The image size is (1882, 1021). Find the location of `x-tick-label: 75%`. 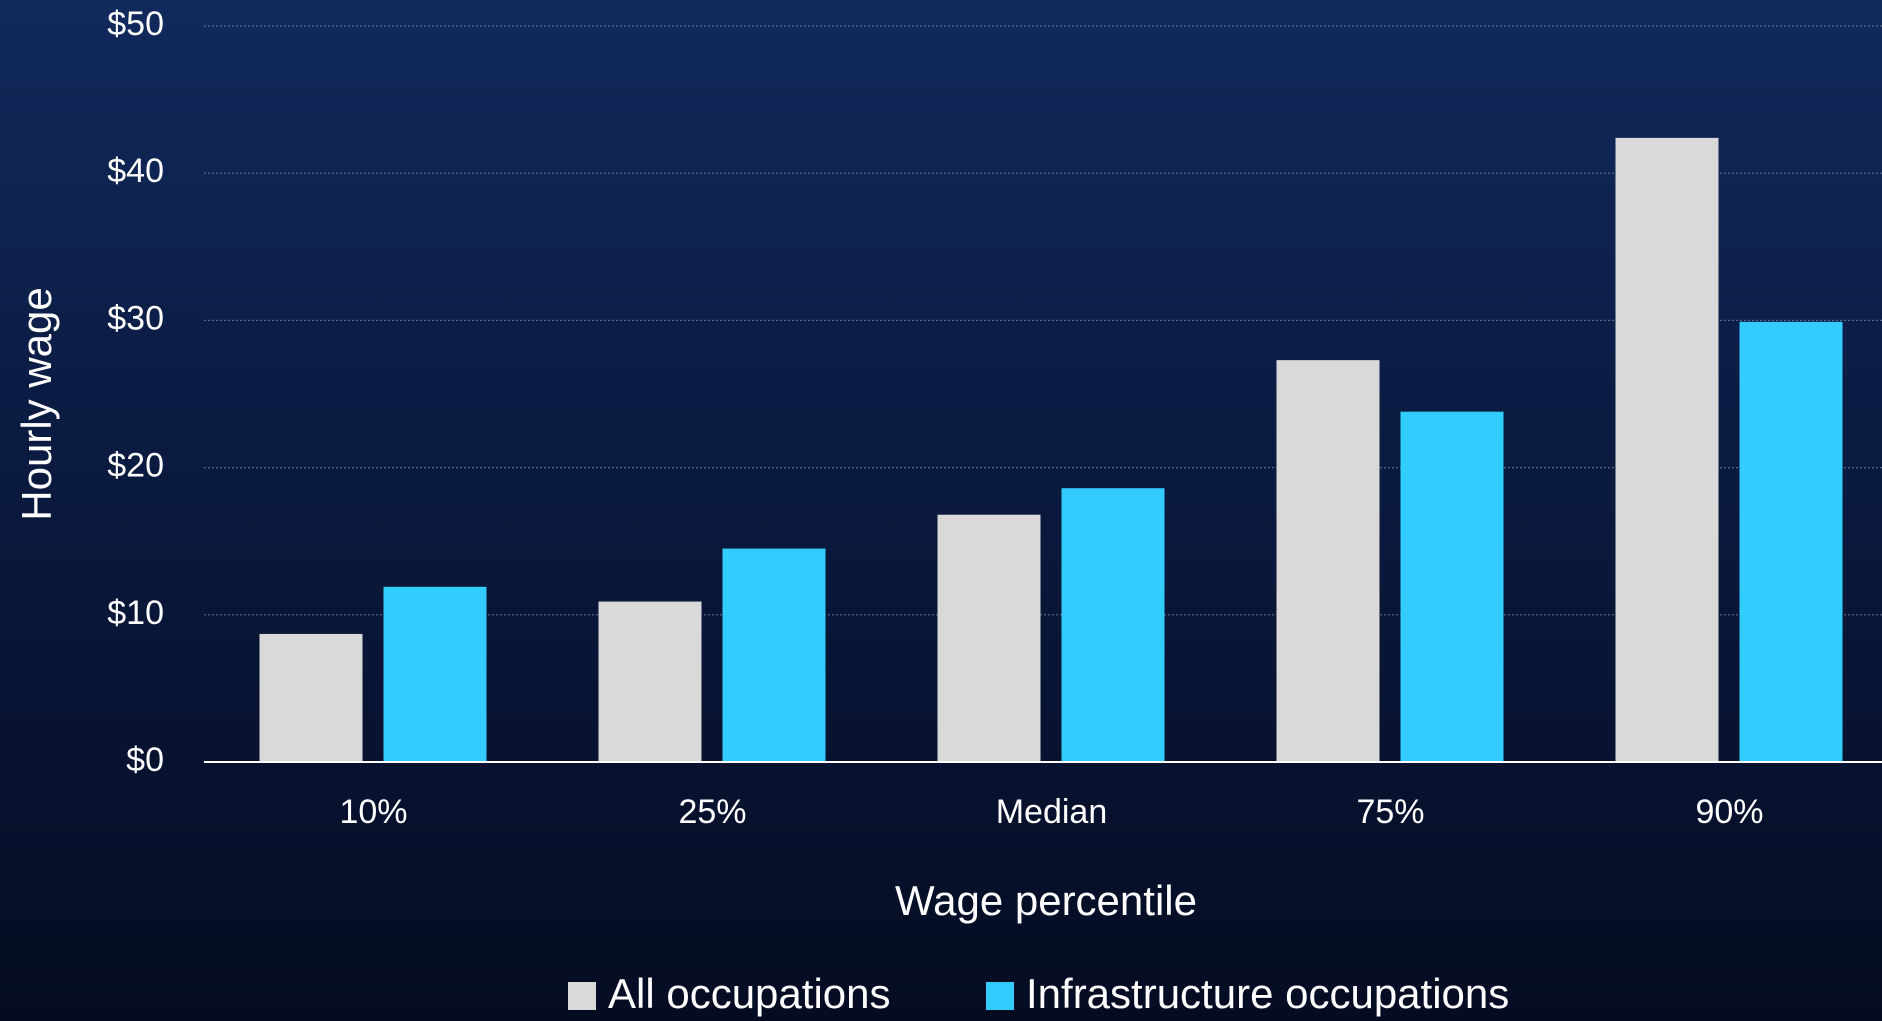

x-tick-label: 75% is located at coordinates (1390, 812).